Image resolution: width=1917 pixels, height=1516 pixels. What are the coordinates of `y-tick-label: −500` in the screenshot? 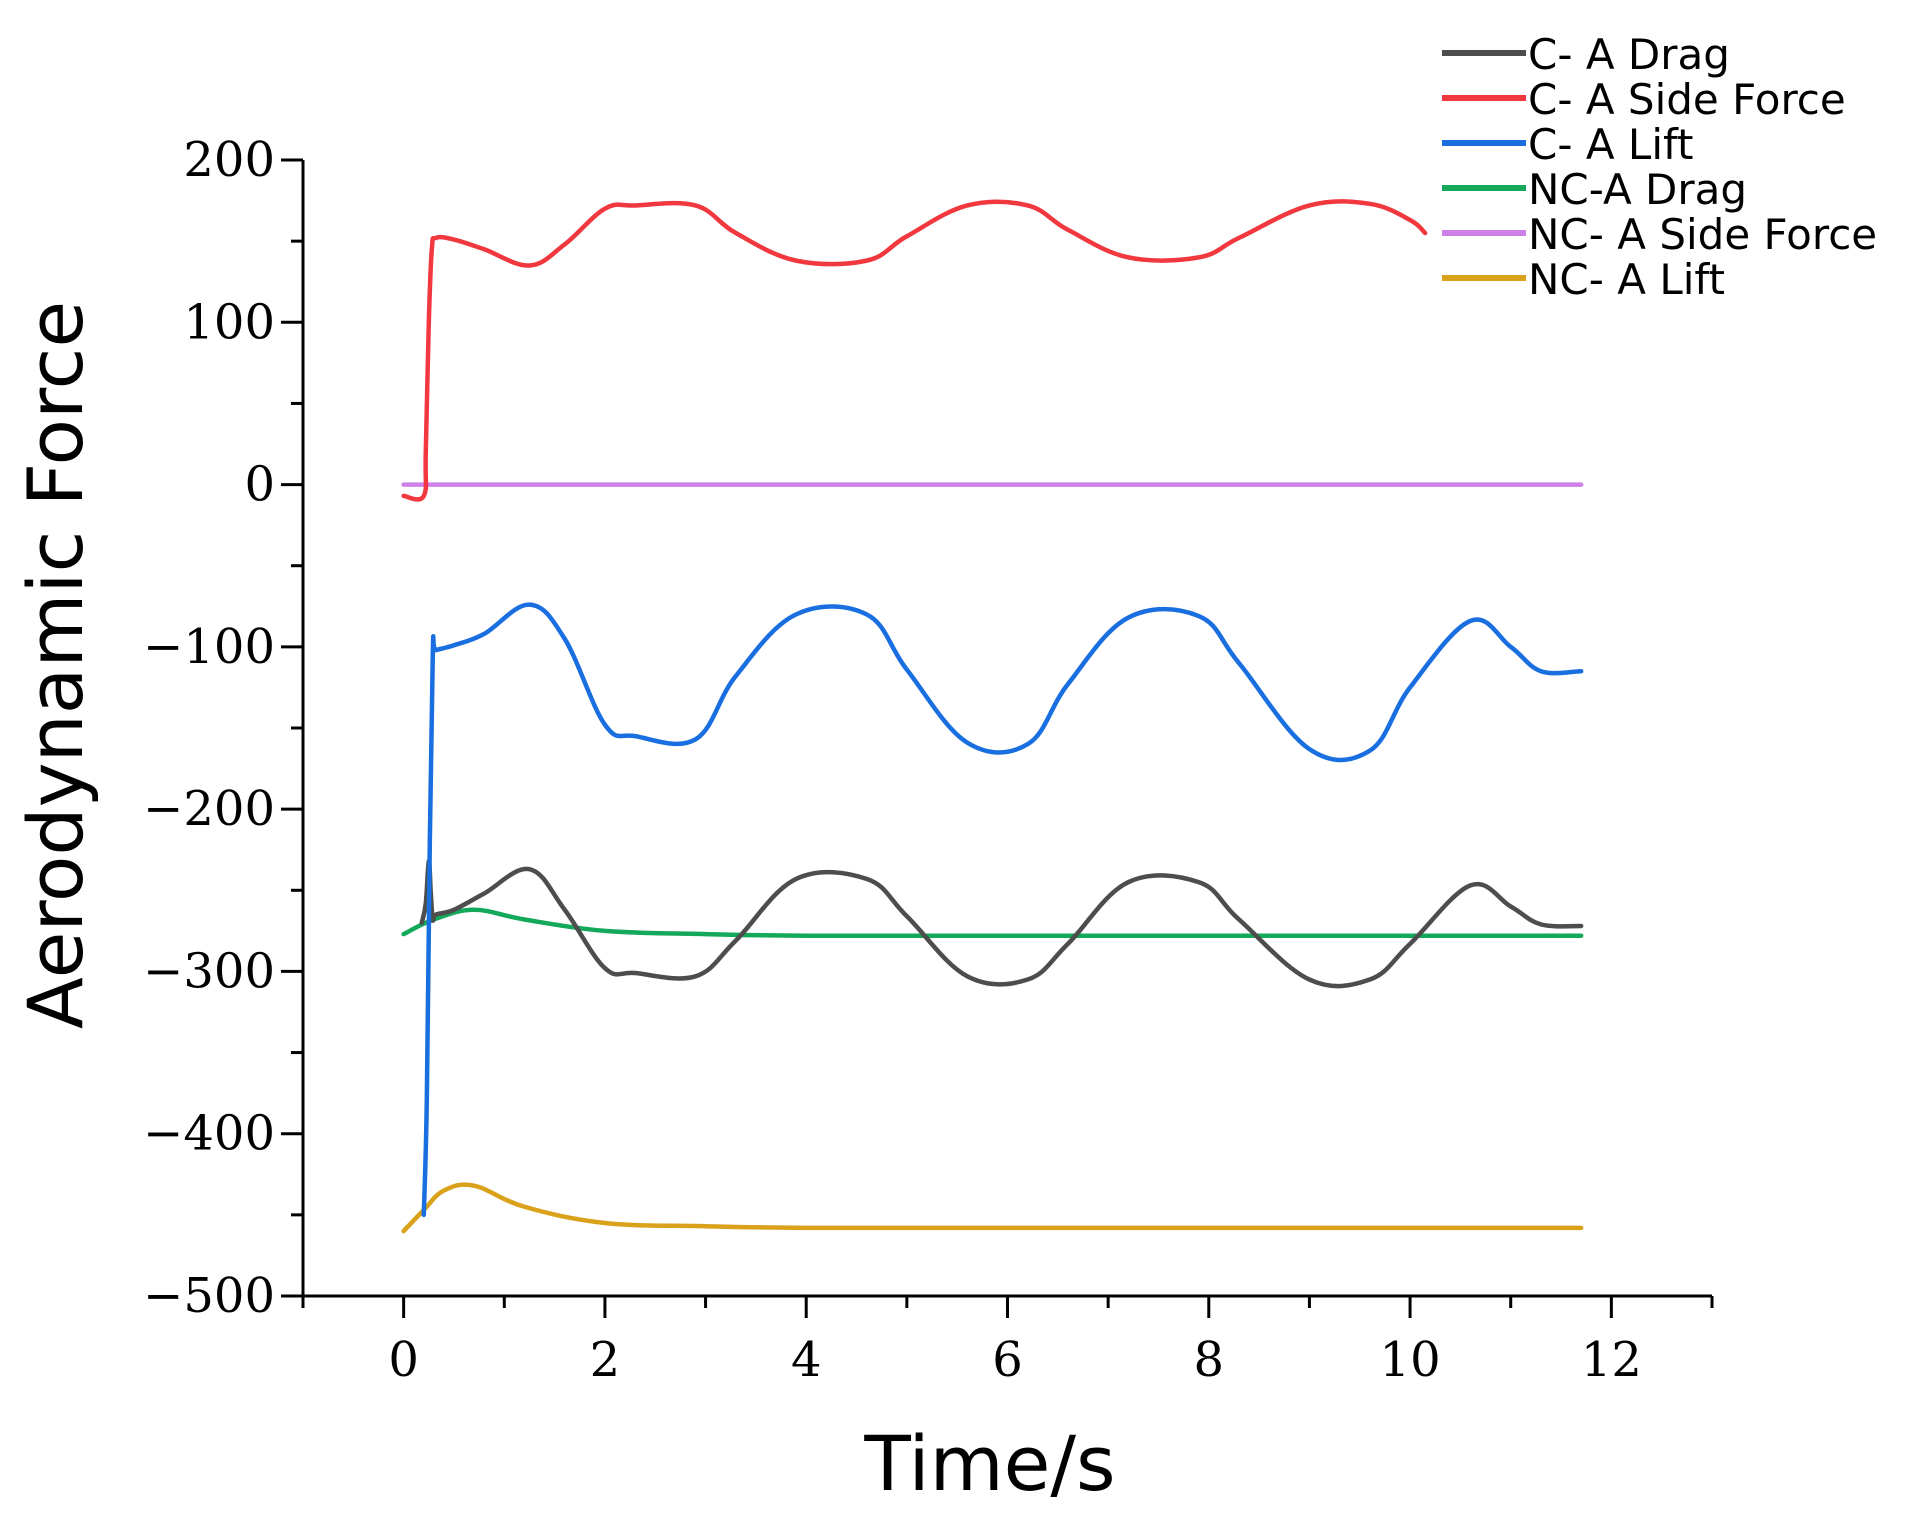 It's located at (209, 1296).